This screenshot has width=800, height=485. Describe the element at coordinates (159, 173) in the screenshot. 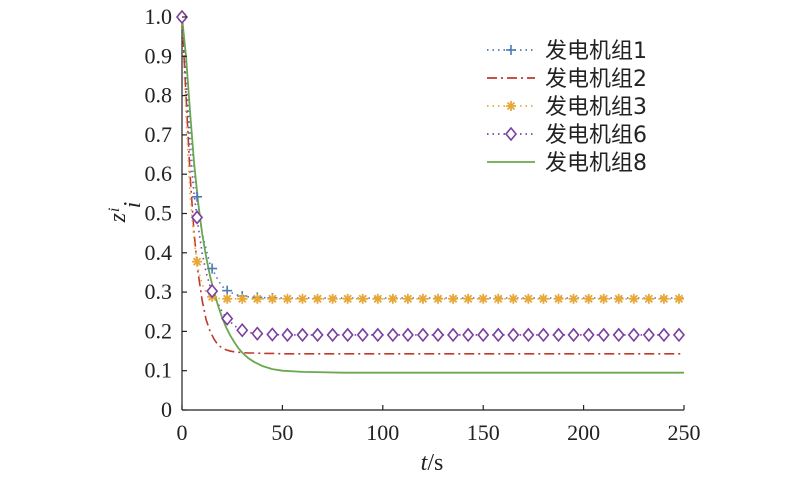

I see `y-tick-label: 0.6` at that location.